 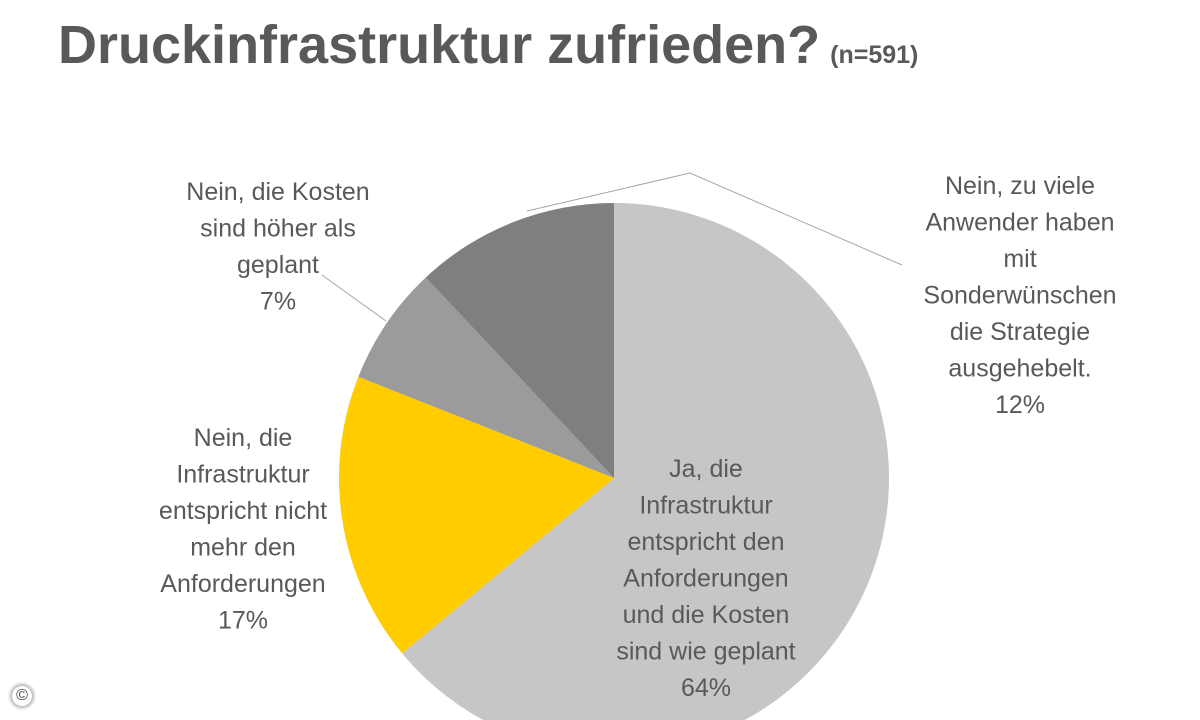 What do you see at coordinates (22, 696) in the screenshot?
I see `copyright-icon: ©` at bounding box center [22, 696].